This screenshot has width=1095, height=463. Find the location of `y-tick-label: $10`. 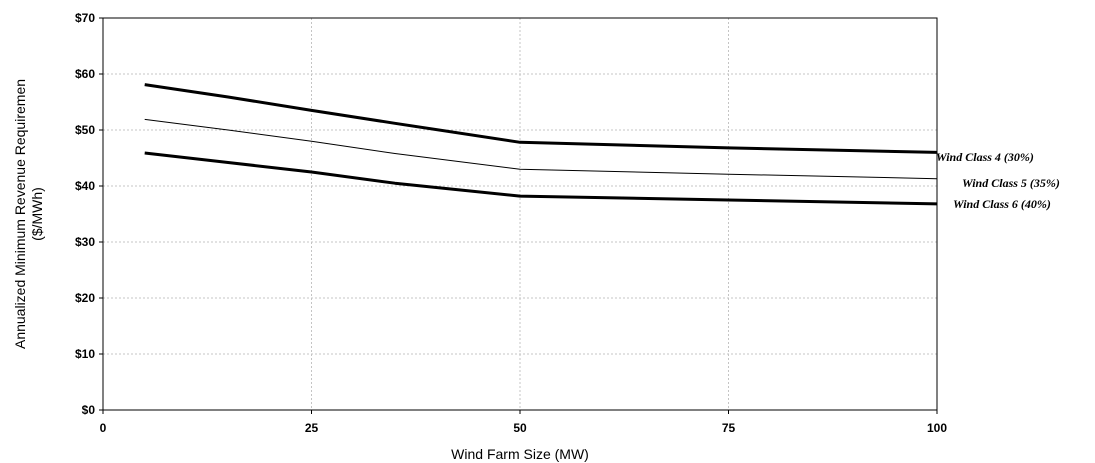

y-tick-label: $10 is located at coordinates (85, 354).